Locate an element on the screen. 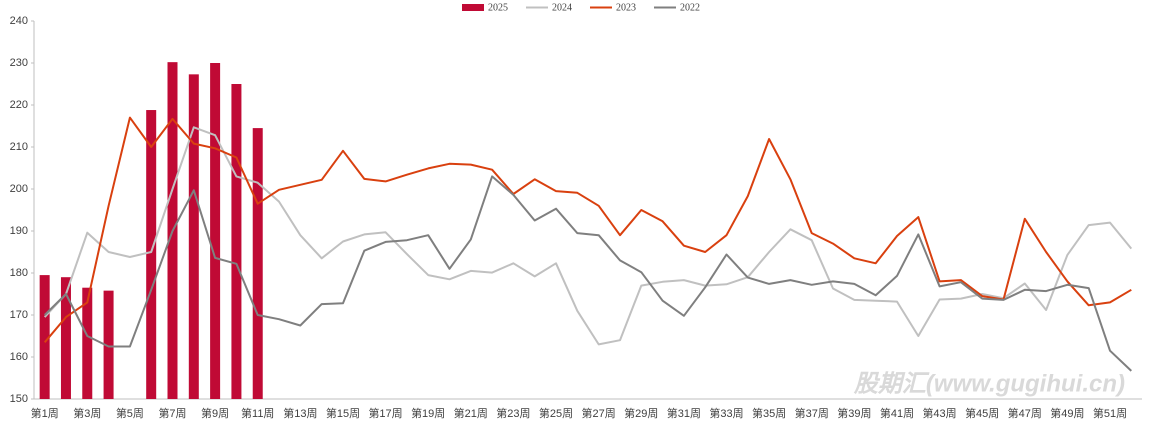 This screenshot has height=427, width=1149. y-tick-label: 150 is located at coordinates (19, 399).